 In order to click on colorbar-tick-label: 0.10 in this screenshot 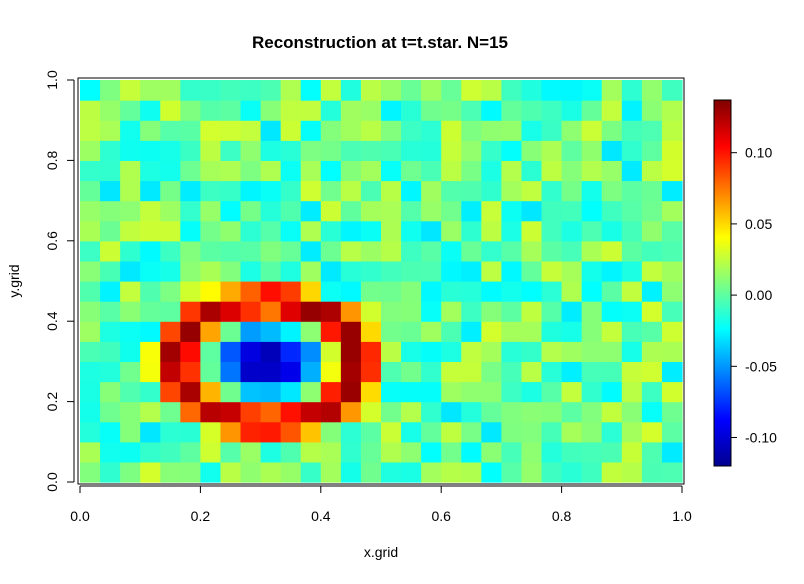, I will do `click(758, 153)`.